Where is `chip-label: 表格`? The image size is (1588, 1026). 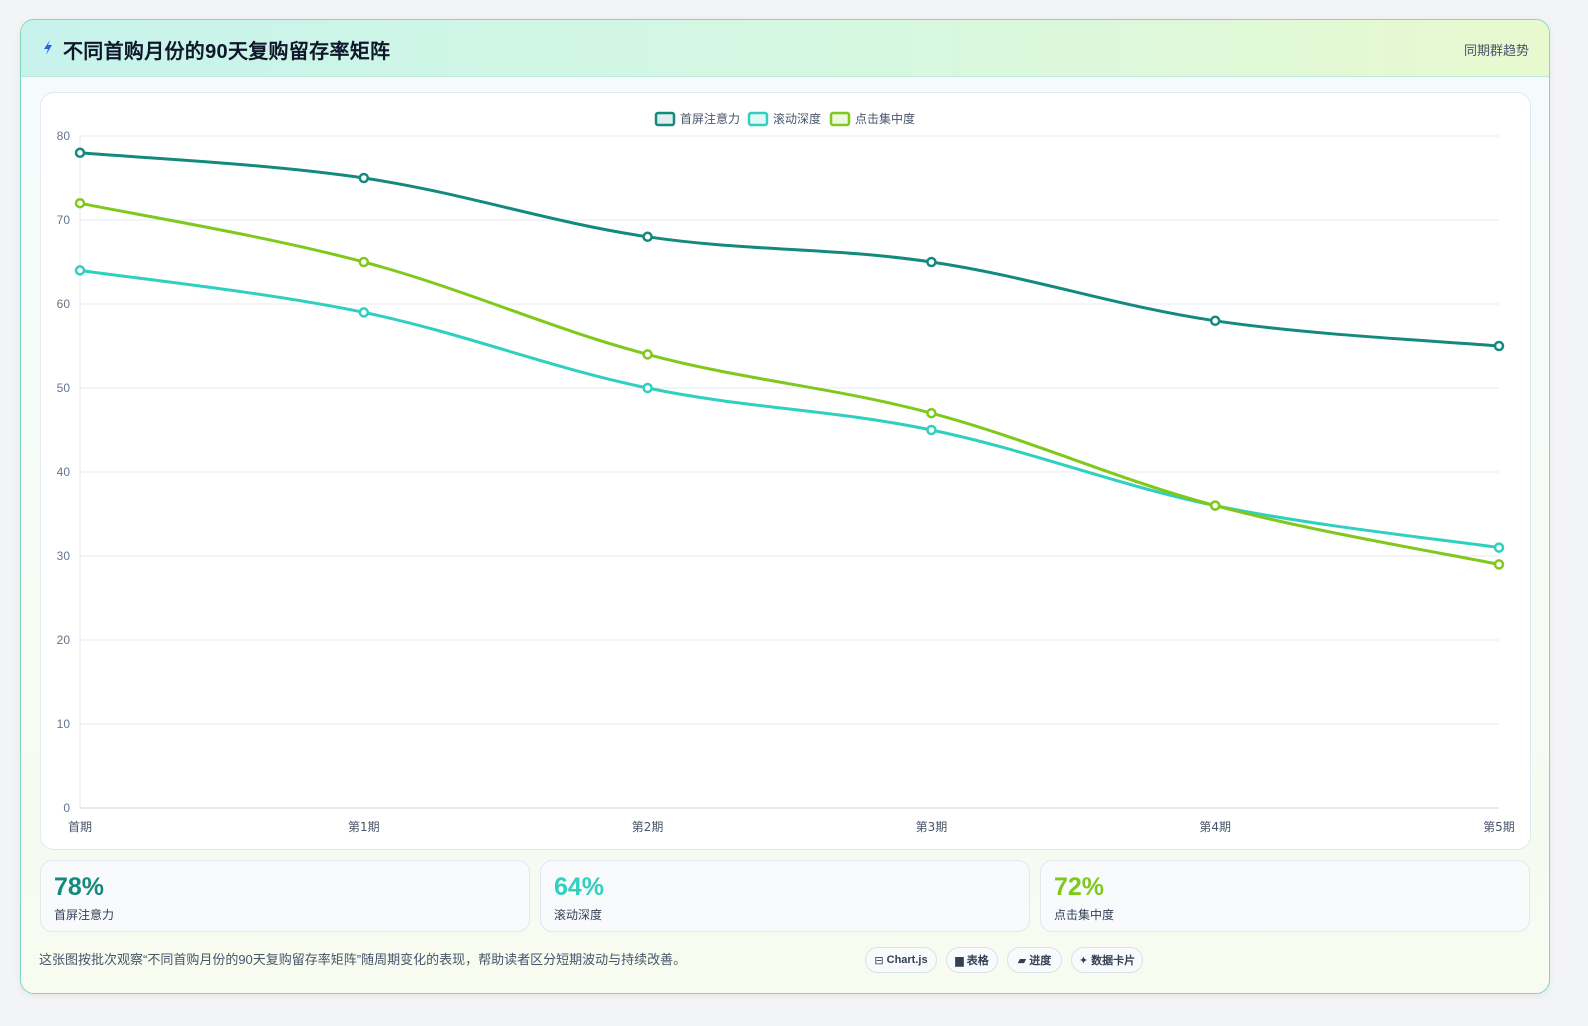 chip-label: 表格 is located at coordinates (977, 961).